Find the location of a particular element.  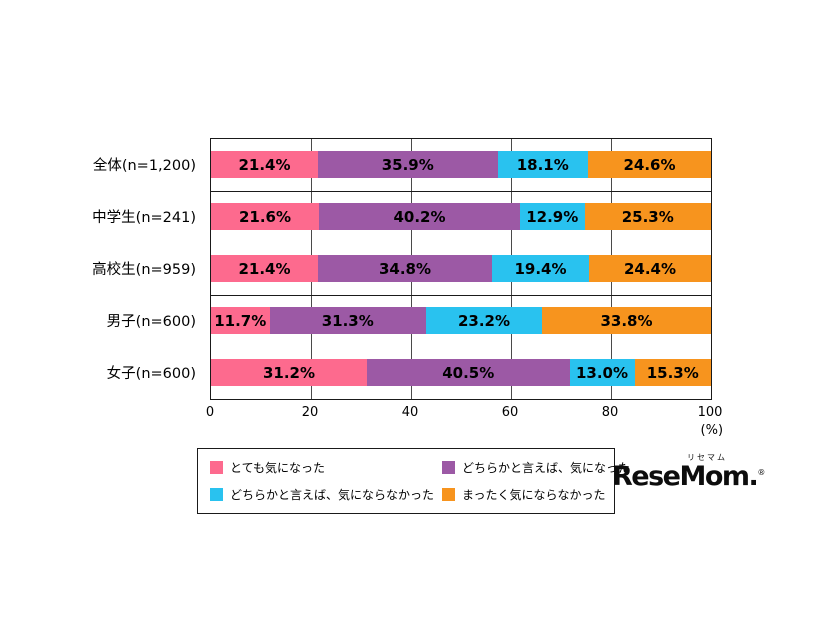

category-label: 女子(n=600) is located at coordinates (151, 373).